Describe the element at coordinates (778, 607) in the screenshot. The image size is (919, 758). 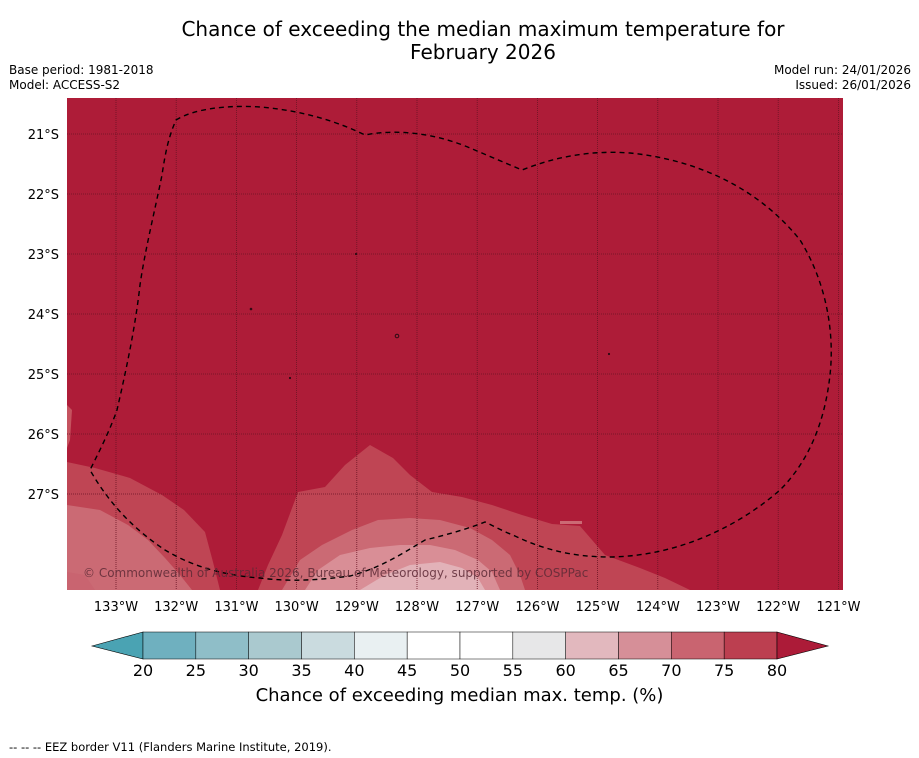
I see `longitude-label: 122°W` at that location.